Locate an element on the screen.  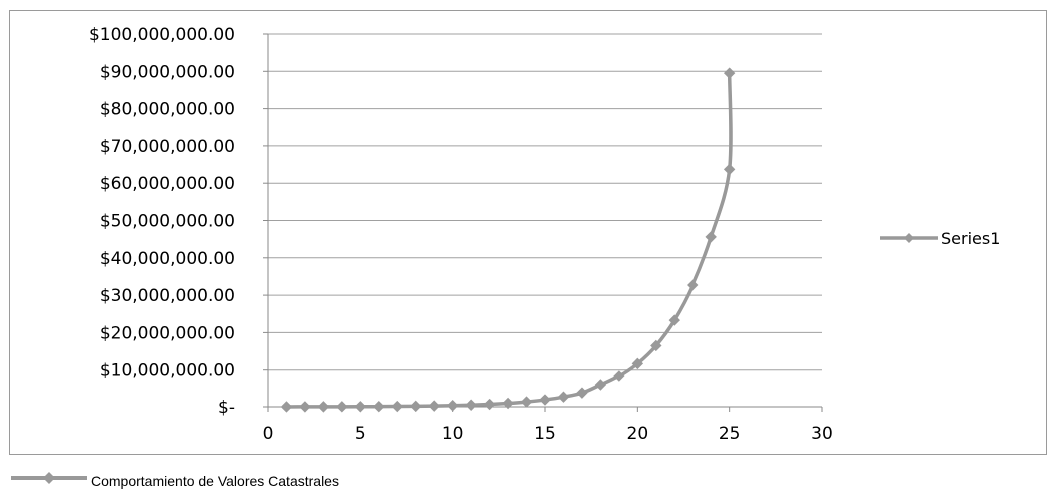
y-tick-label: $60,000,000.00 is located at coordinates (167, 184).